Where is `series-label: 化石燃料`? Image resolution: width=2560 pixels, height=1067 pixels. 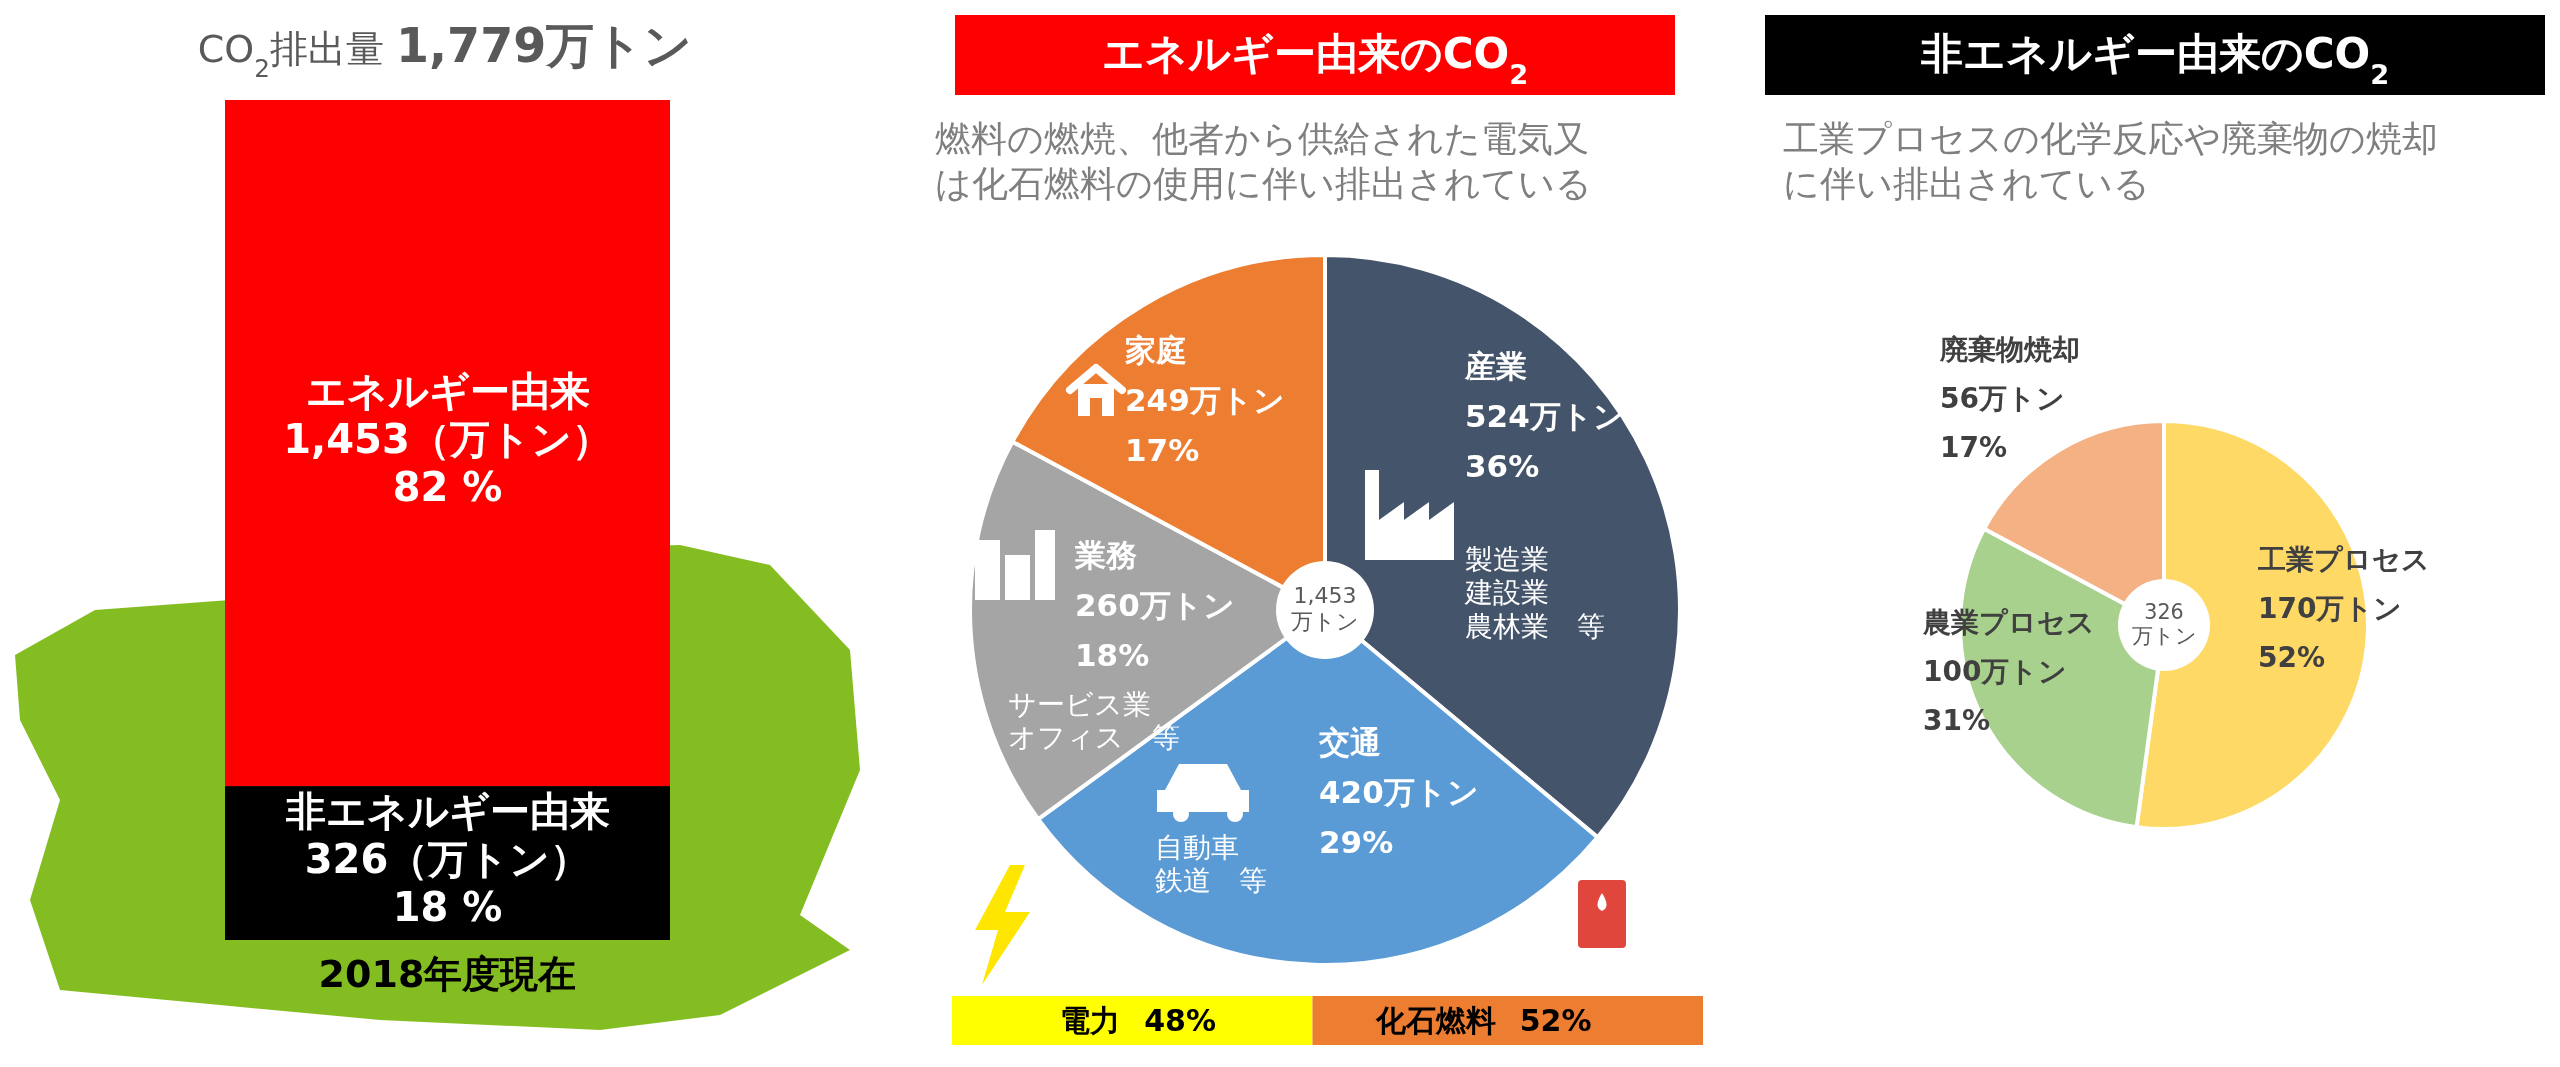
series-label: 化石燃料 is located at coordinates (1435, 1021).